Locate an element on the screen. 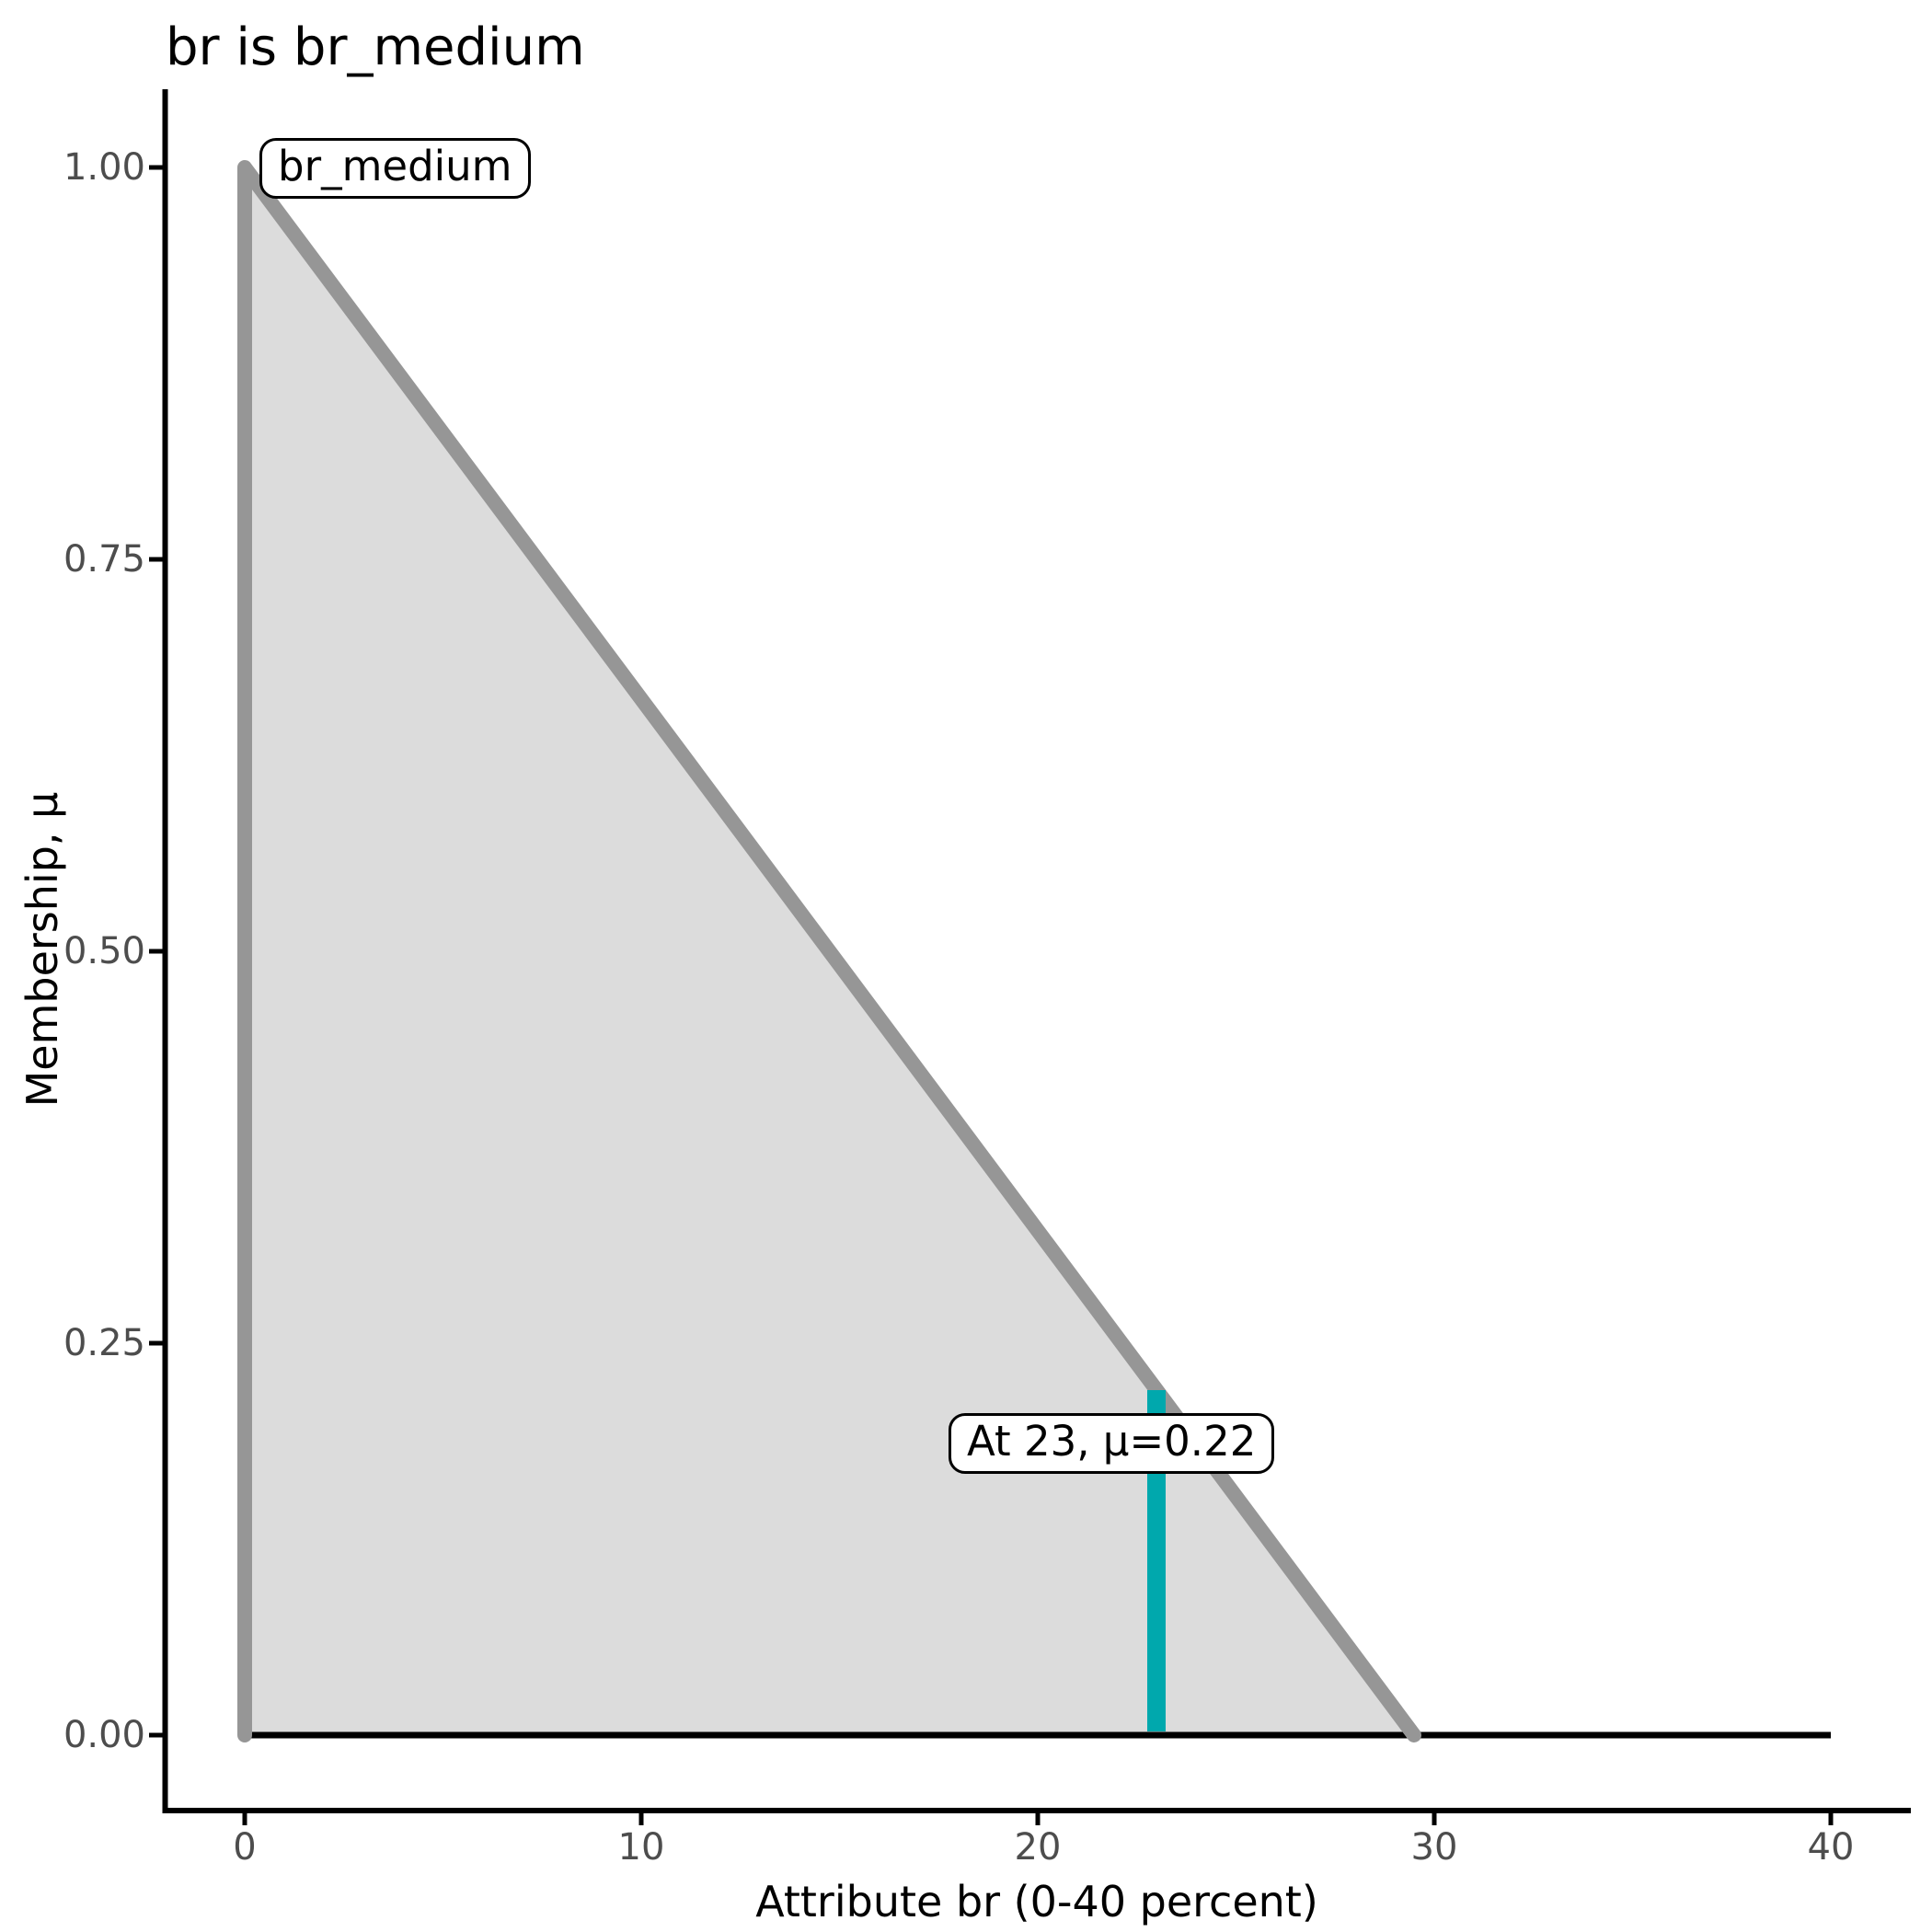 This screenshot has height=1932, width=1932. x-tick-label: 20 is located at coordinates (1038, 1847).